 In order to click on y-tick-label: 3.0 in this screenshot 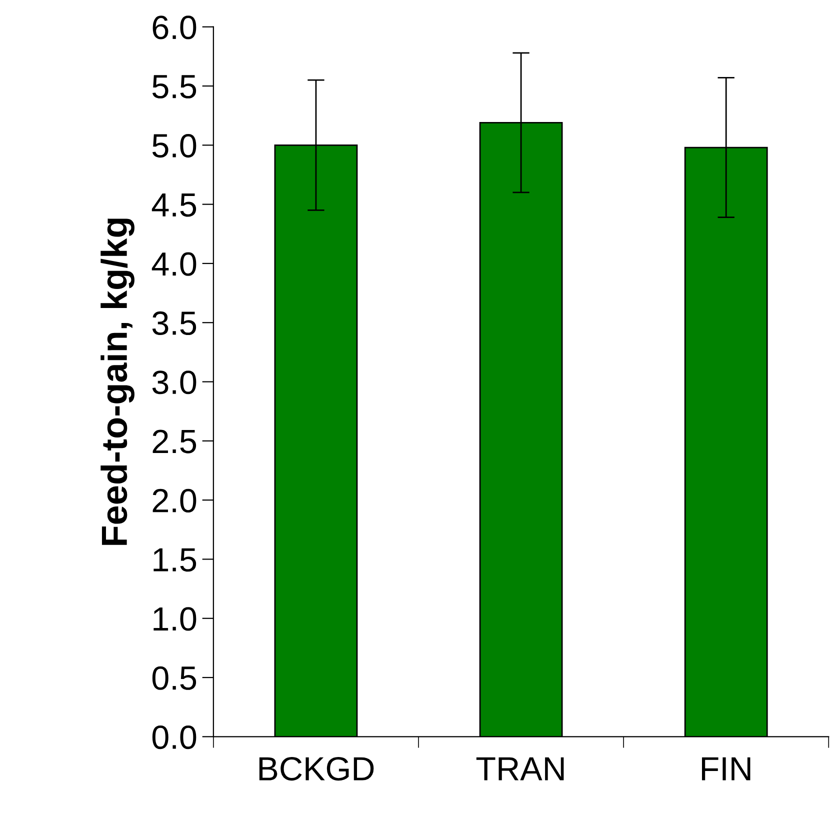, I will do `click(174, 382)`.